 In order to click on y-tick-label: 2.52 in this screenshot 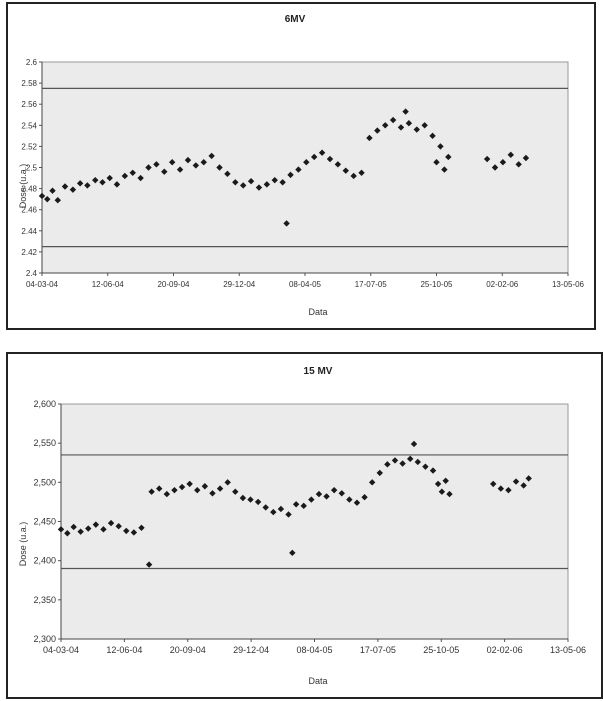, I will do `click(29, 146)`.